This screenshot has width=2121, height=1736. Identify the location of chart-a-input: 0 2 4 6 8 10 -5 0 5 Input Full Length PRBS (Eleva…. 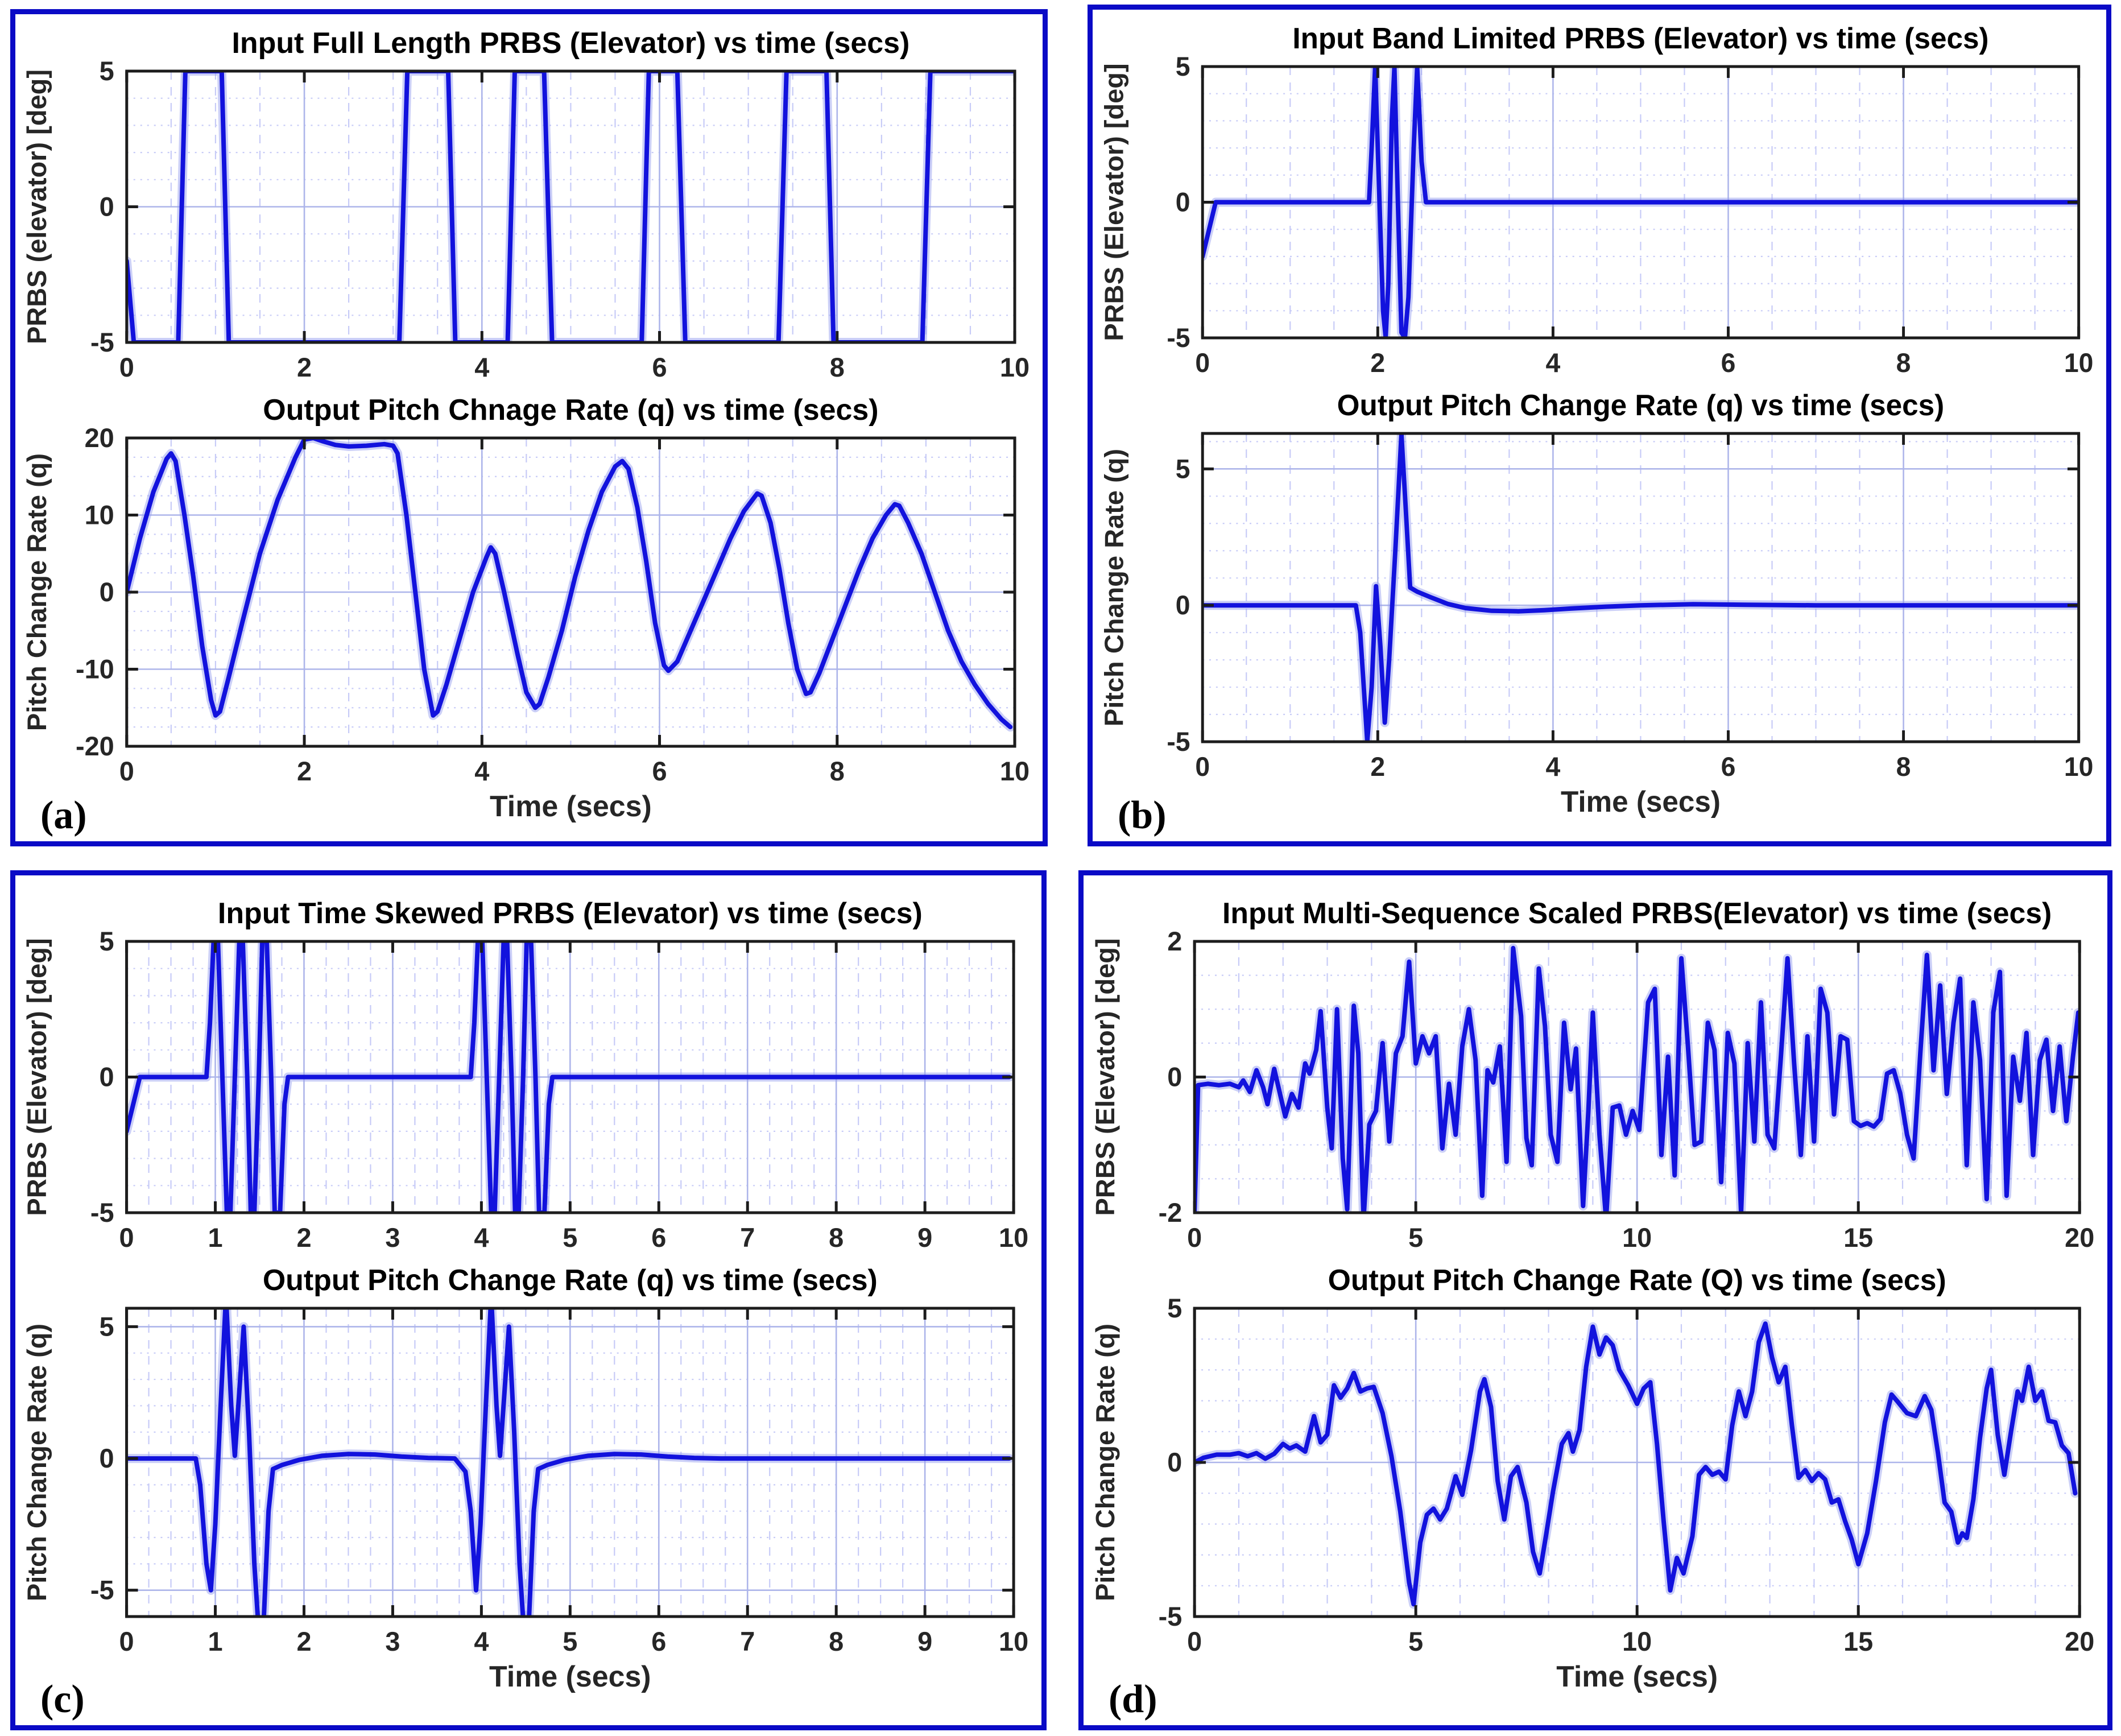
(529, 204).